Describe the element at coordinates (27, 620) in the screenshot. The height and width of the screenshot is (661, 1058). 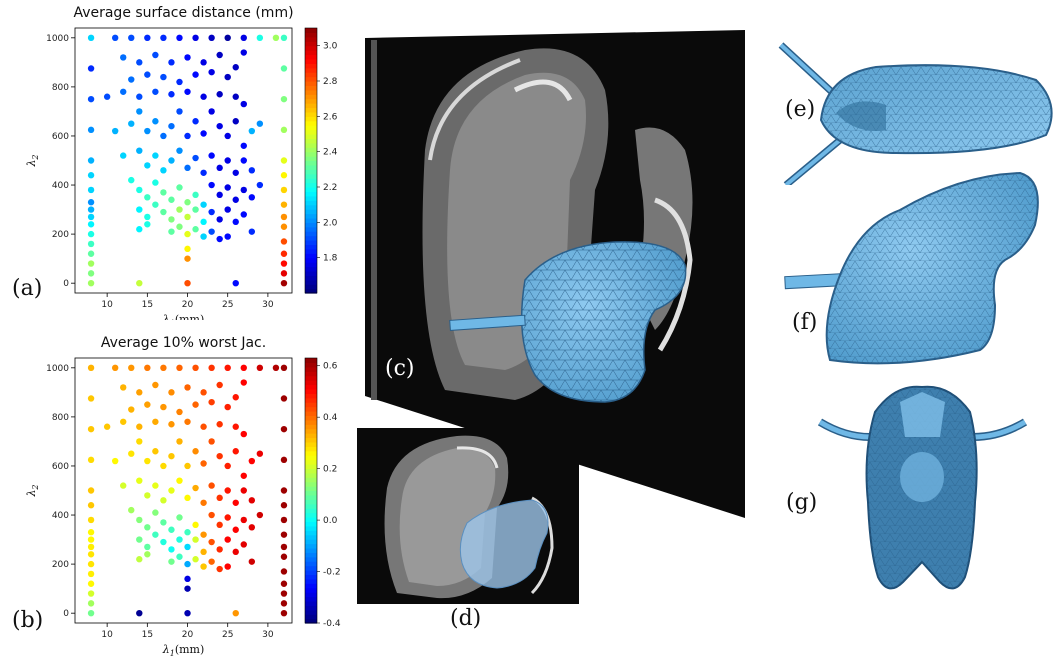
I see `panel-label-b: (b)` at that location.